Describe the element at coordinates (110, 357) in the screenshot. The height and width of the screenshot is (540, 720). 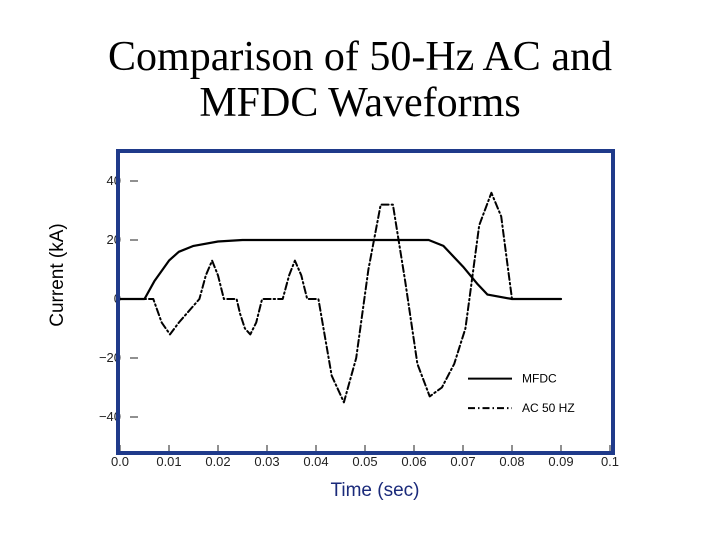
I see `y-tick-label: −20` at that location.